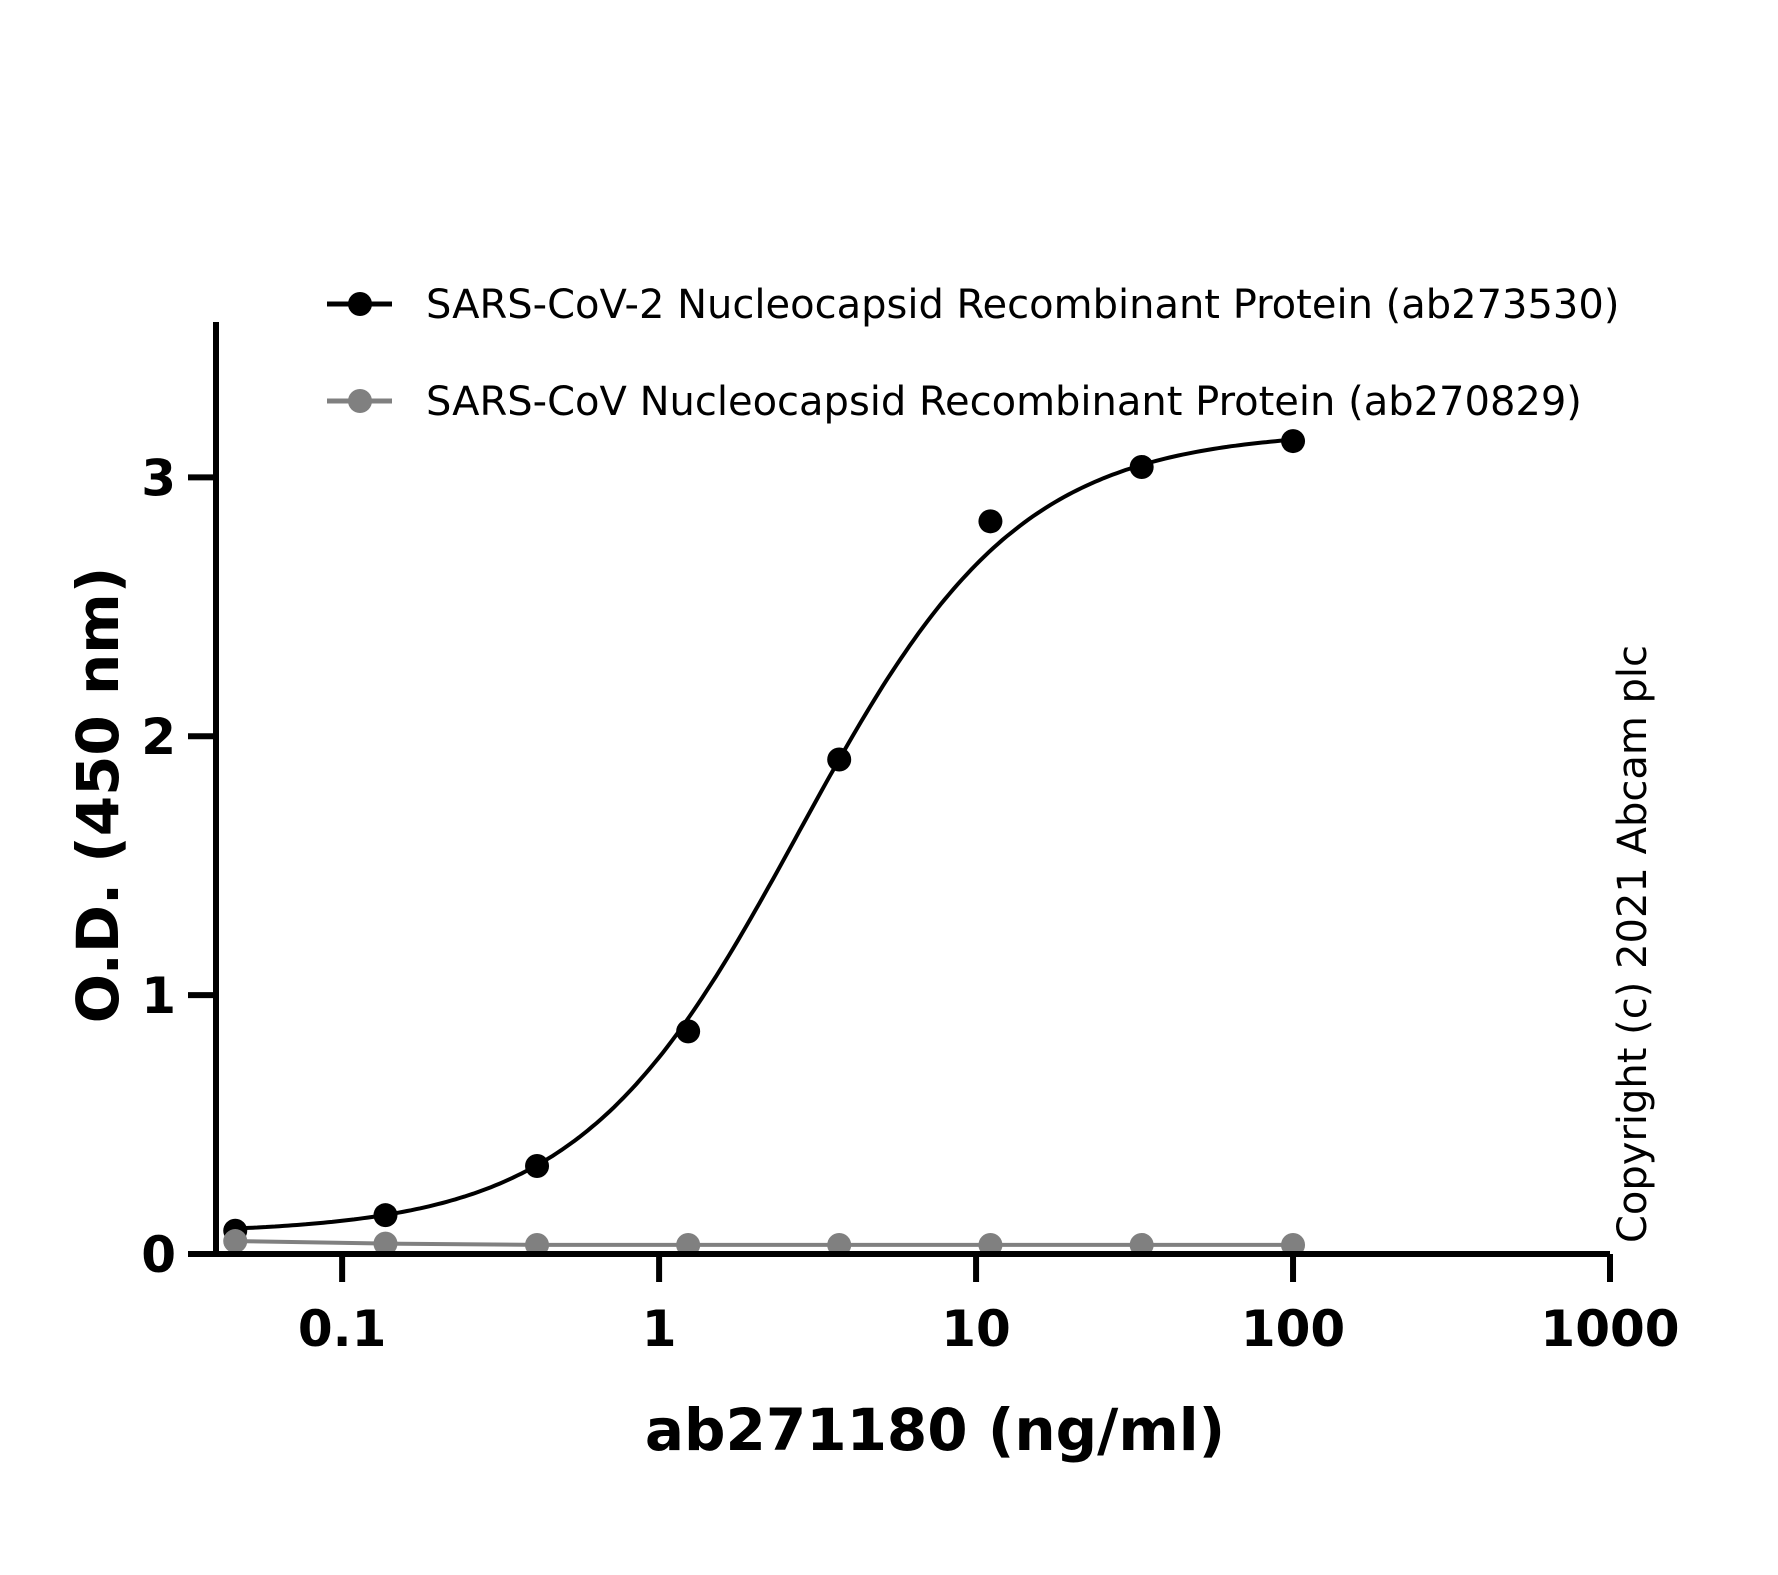 The image size is (1778, 1575). Describe the element at coordinates (158, 996) in the screenshot. I see `y-tick-label: 1` at that location.